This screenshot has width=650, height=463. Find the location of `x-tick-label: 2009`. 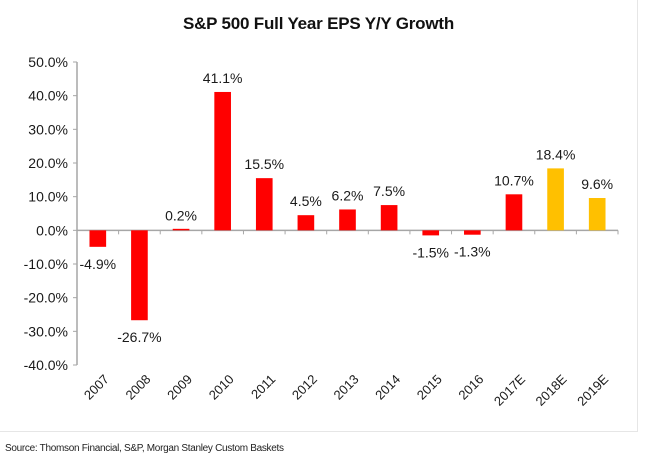

x-tick-label: 2009 is located at coordinates (179, 387).